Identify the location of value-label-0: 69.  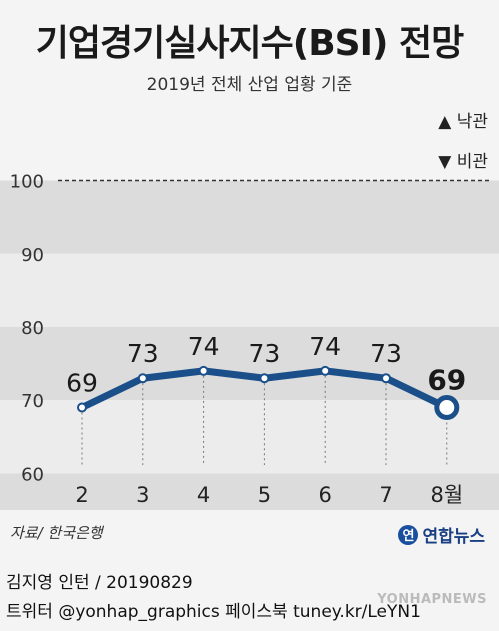
(82, 383).